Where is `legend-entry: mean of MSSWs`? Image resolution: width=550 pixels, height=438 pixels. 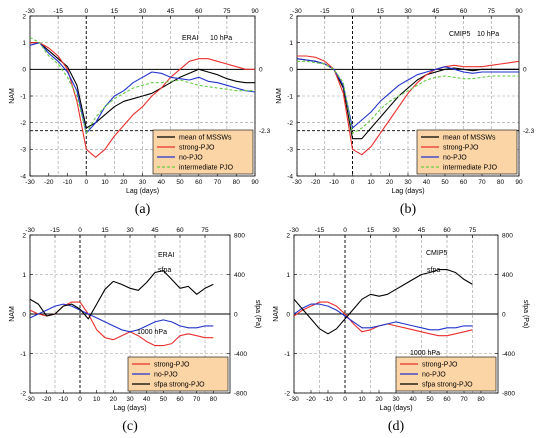 legend-entry: mean of MSSWs is located at coordinates (469, 138).